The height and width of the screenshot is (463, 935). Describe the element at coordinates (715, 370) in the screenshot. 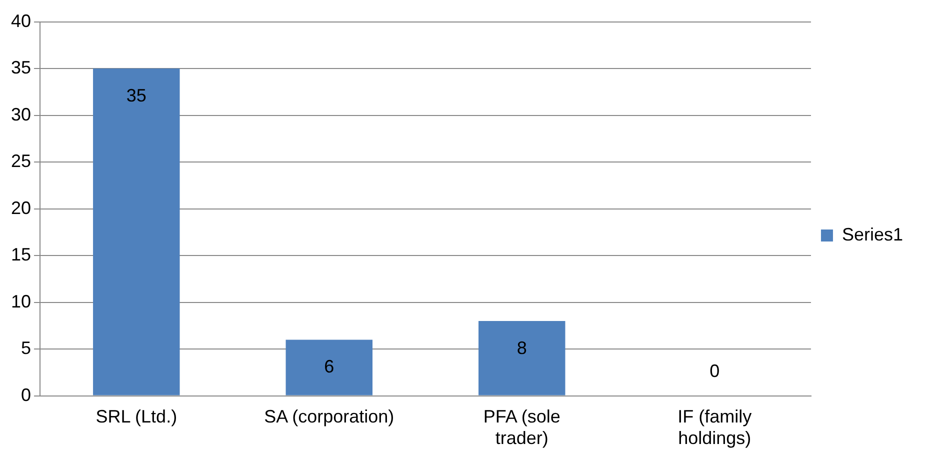

I see `data-label: 0` at that location.